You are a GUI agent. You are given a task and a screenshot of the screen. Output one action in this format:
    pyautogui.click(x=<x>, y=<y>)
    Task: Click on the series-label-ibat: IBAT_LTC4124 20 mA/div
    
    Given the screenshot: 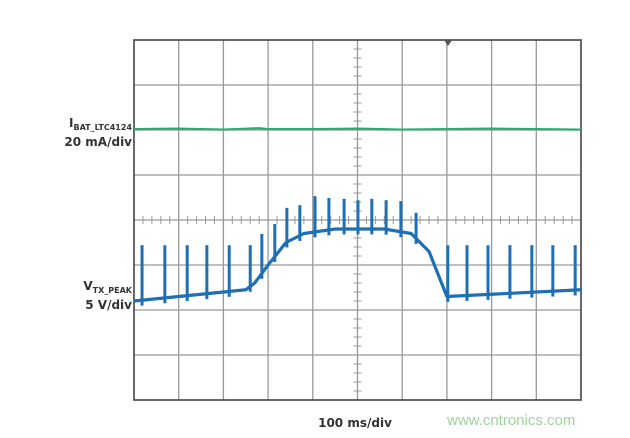 What is the action you would take?
    pyautogui.click(x=86, y=132)
    